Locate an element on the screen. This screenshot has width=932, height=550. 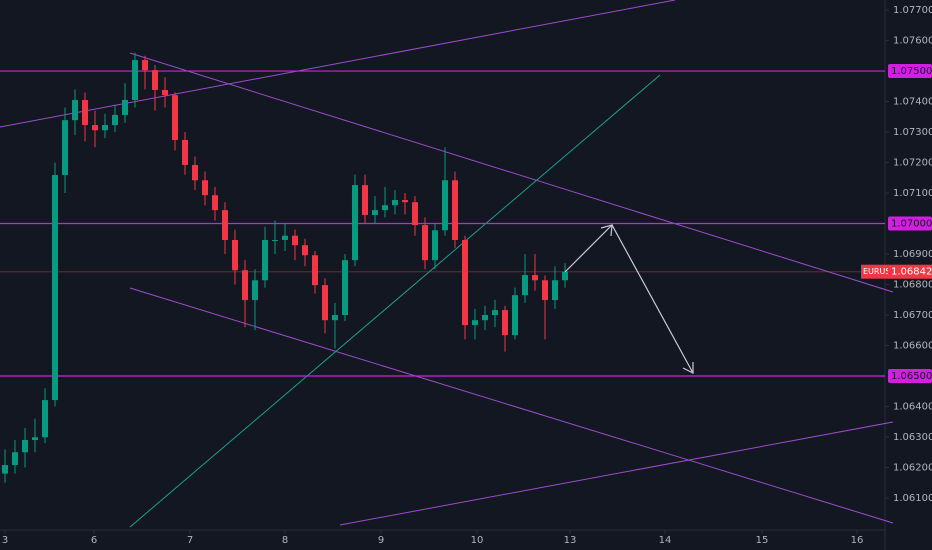
x-tick-label: 10 is located at coordinates (477, 540).